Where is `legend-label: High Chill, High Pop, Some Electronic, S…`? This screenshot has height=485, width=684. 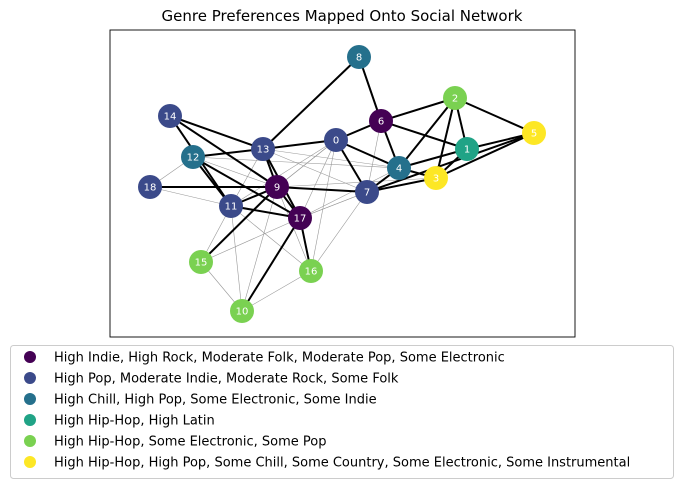
legend-label: High Chill, High Pop, Some Electronic, S… is located at coordinates (215, 400).